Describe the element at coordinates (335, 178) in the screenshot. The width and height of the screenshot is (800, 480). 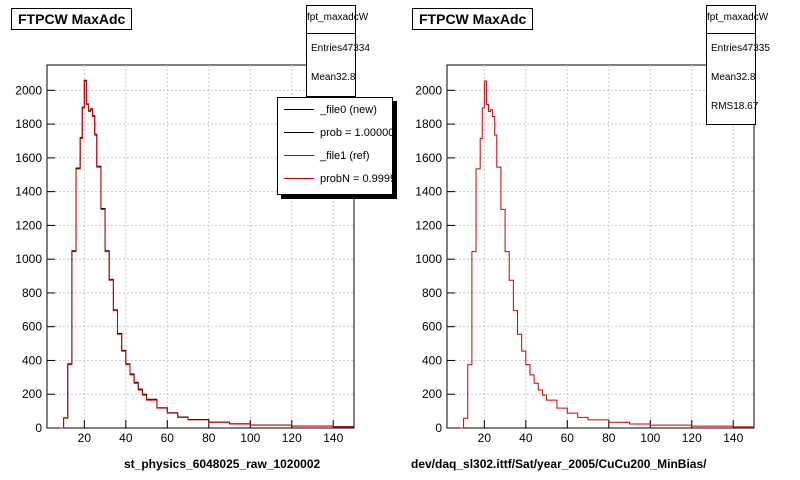
I see `legend-item-probn: probN = 0.999999` at that location.